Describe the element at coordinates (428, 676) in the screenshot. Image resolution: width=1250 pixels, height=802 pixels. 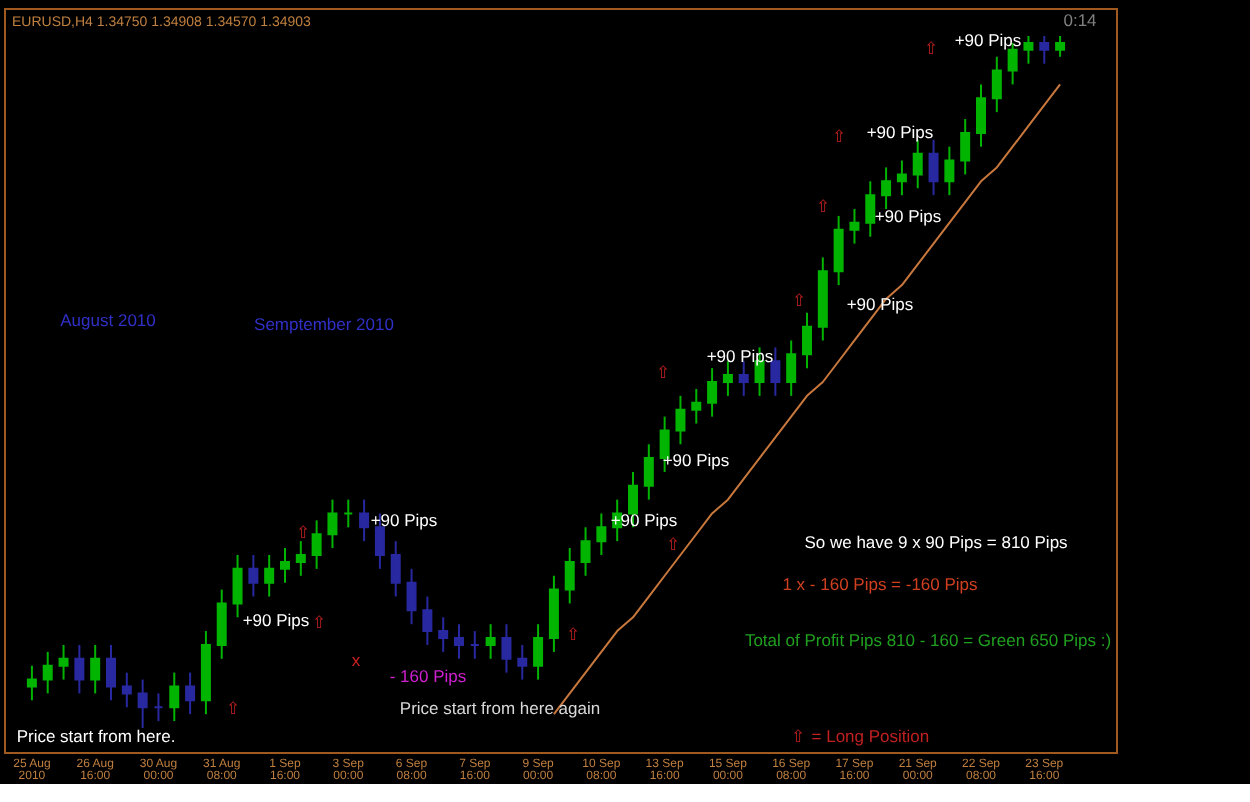
I see `annotation: - 160 Pips` at that location.